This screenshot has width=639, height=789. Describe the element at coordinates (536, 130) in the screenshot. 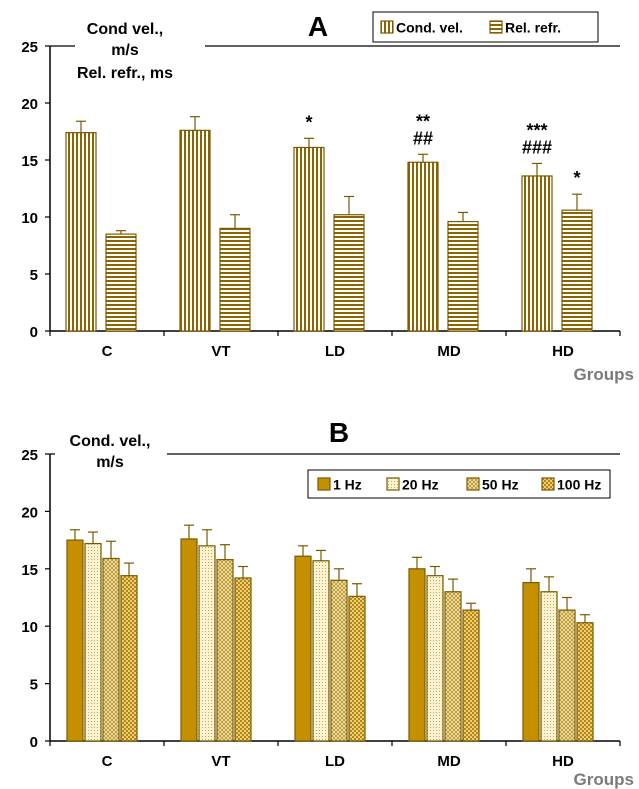

I see `significance-line: ***` at that location.